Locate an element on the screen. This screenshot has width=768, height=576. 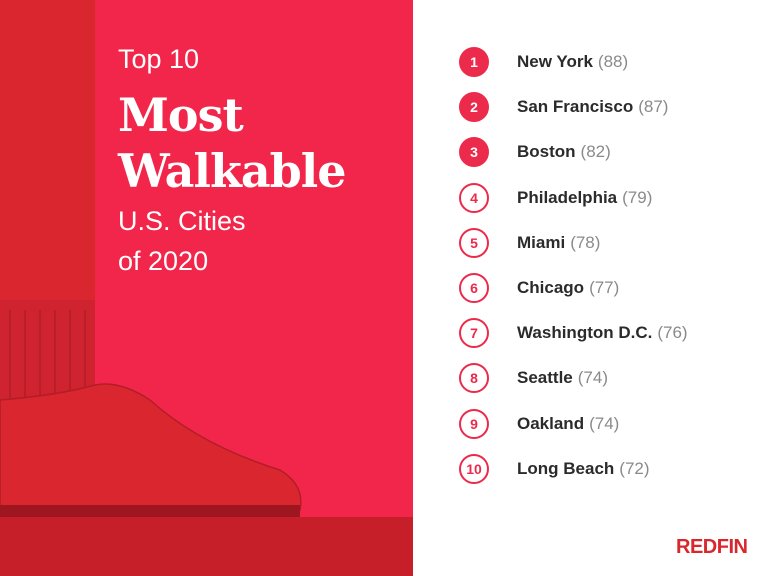
rank-badge: 3 is located at coordinates (474, 152).